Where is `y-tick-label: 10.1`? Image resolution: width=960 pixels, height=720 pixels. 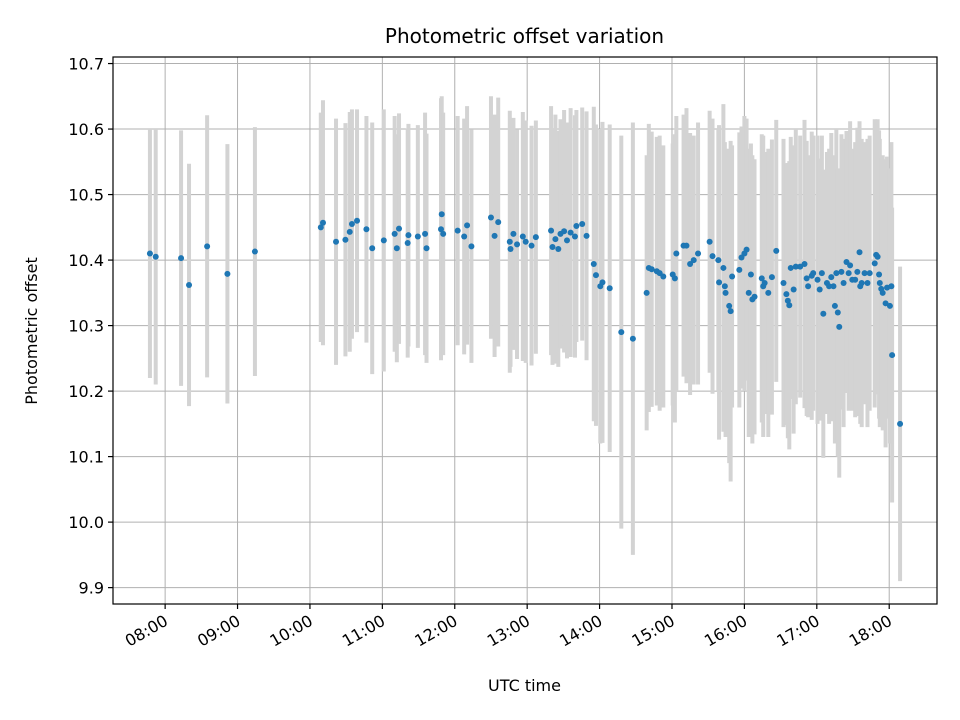 y-tick-label: 10.1 is located at coordinates (86, 457).